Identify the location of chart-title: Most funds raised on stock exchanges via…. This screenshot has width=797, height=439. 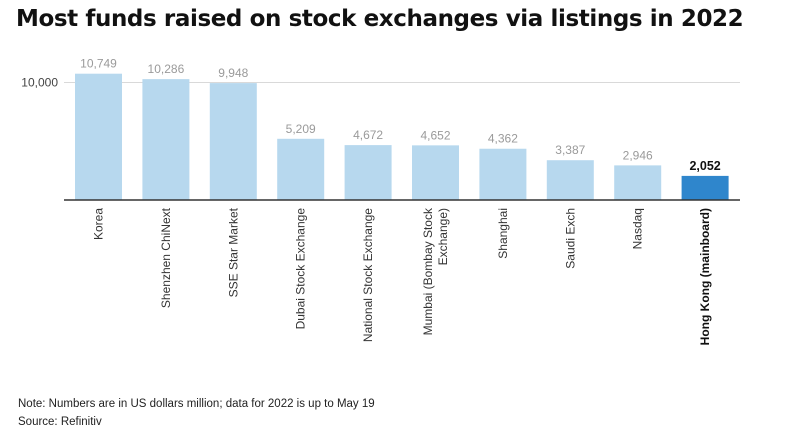
(380, 19).